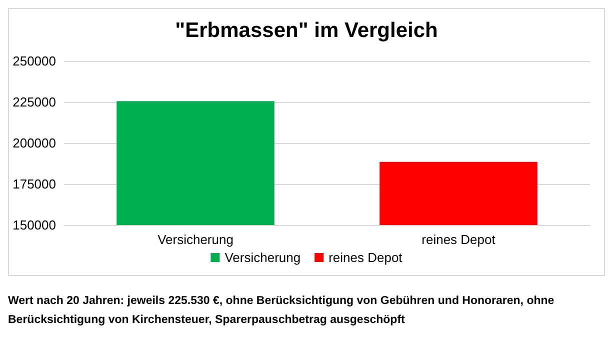  I want to click on y-tick-label: 200000, so click(34, 143).